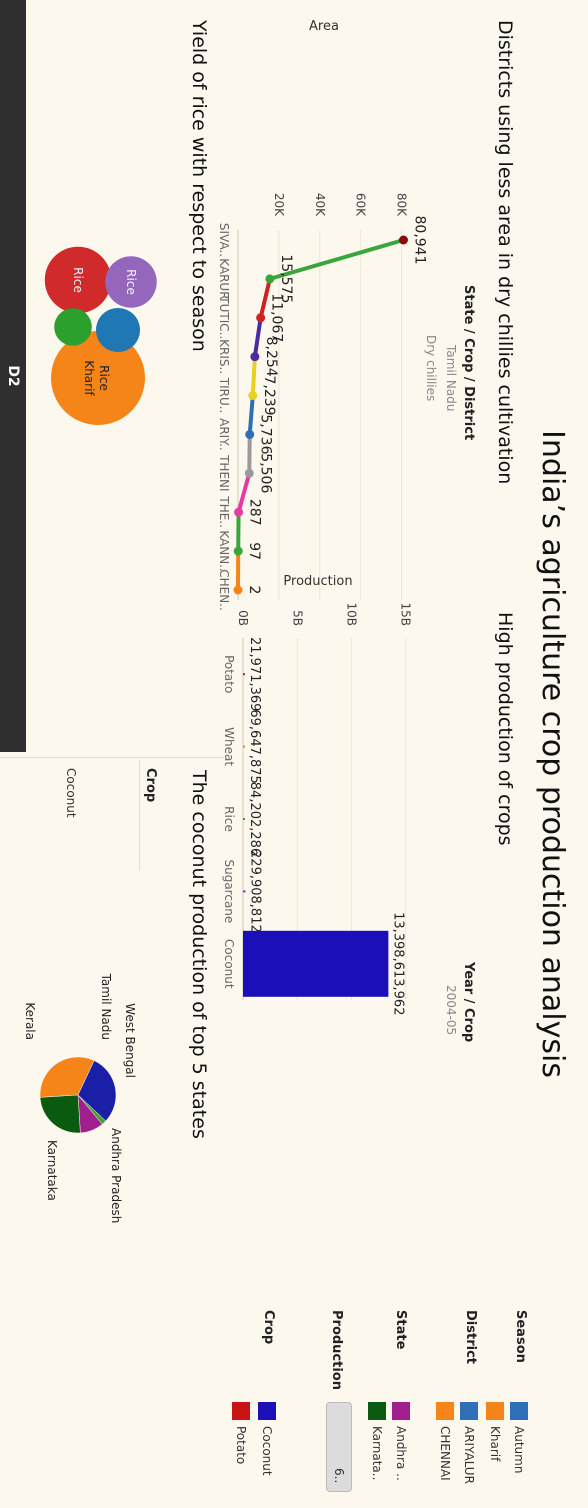  I want to click on swatch-kharif, so click(495, 1411).